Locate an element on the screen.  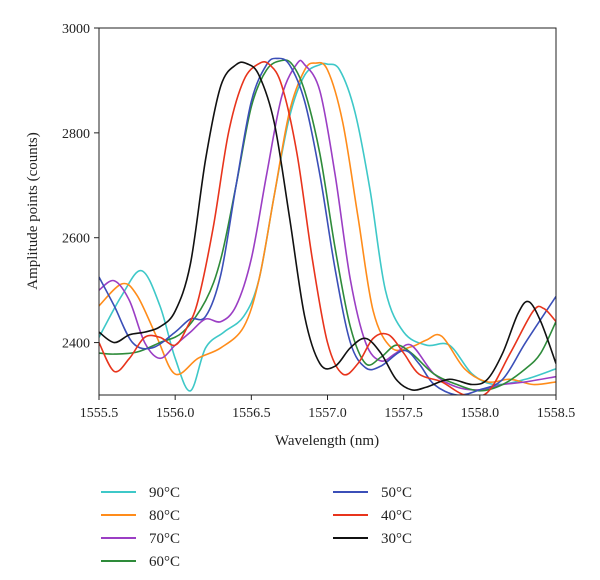
legend-item: 30°C is located at coordinates (372, 539).